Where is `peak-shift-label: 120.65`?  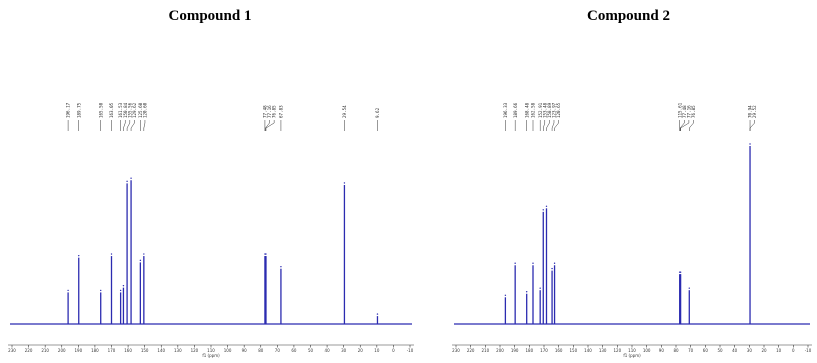 peak-shift-label: 120.65 is located at coordinates (558, 110).